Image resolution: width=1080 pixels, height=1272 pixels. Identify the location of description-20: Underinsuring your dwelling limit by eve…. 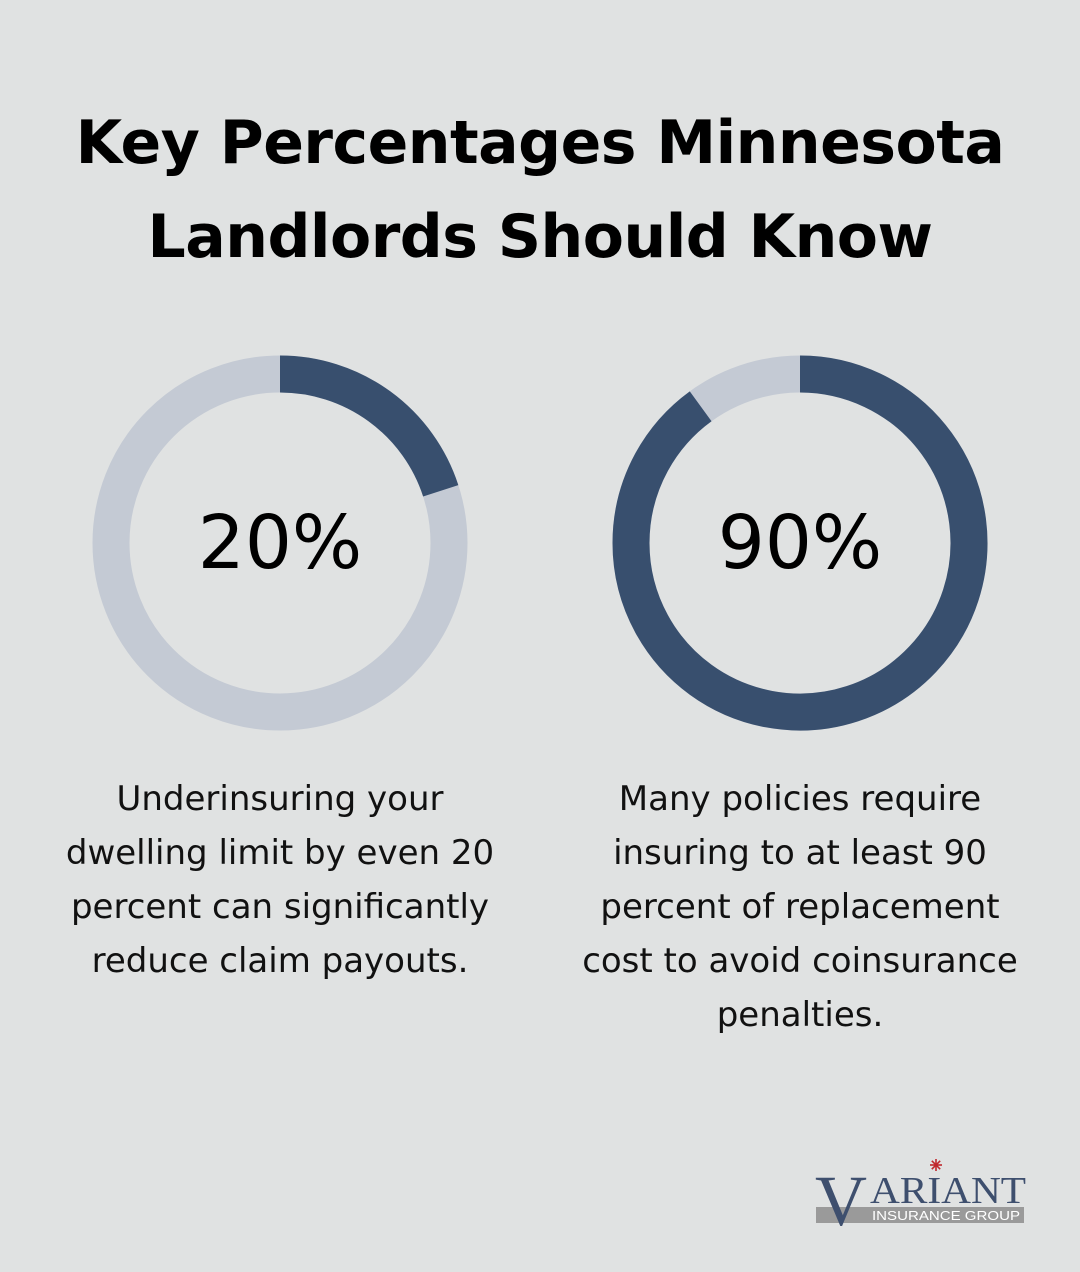
(280, 880).